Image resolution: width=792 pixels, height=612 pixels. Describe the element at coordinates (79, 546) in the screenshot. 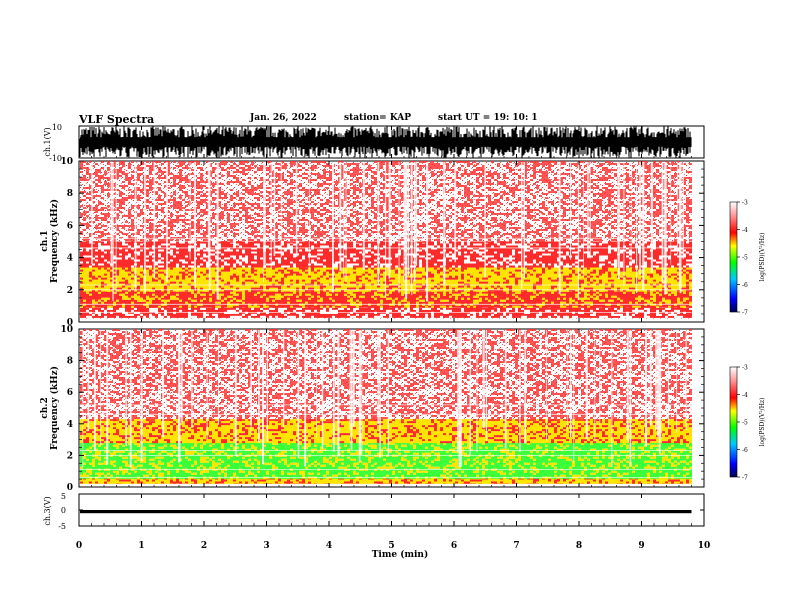

I see `x-tick-label-0: 0` at that location.